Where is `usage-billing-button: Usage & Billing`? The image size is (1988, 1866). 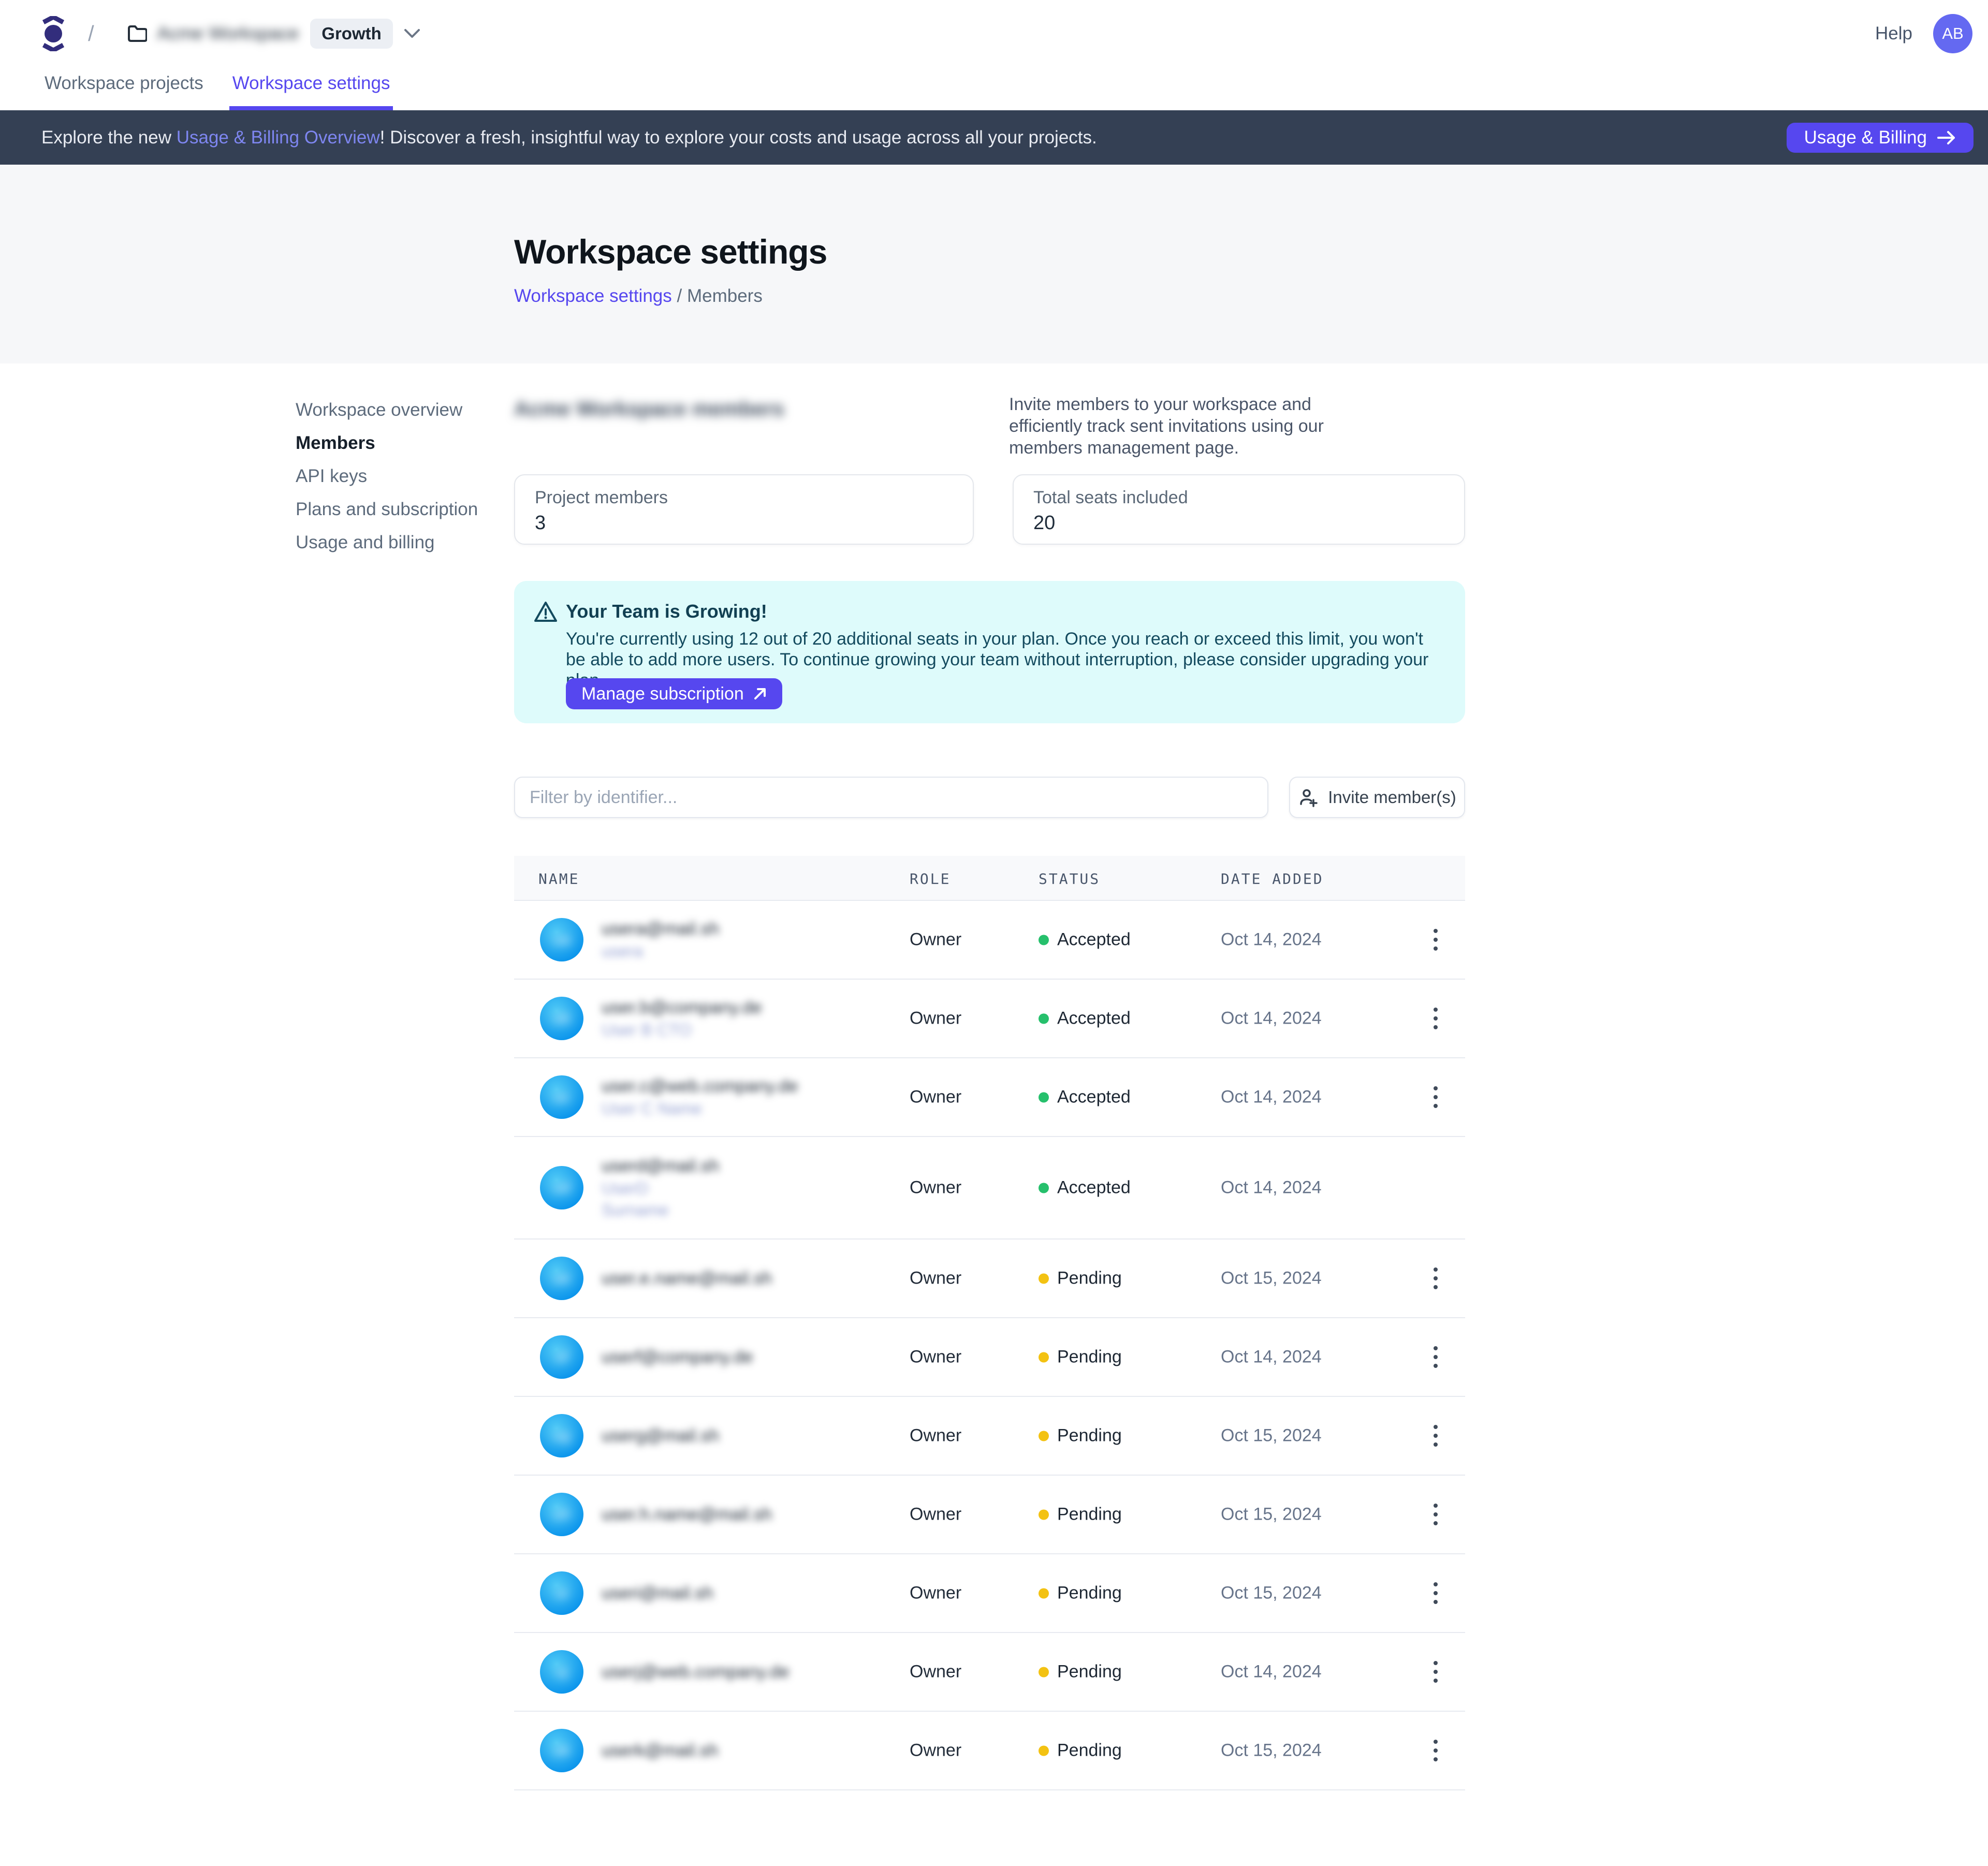
usage-billing-button: Usage & Billing is located at coordinates (1880, 137).